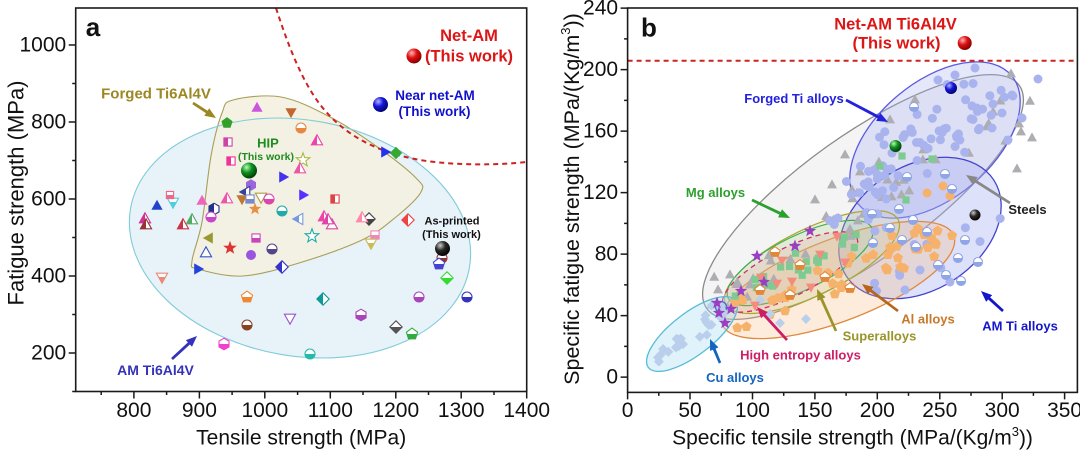 This screenshot has height=454, width=1080. What do you see at coordinates (395, 410) in the screenshot?
I see `svg-text: 1200` at bounding box center [395, 410].